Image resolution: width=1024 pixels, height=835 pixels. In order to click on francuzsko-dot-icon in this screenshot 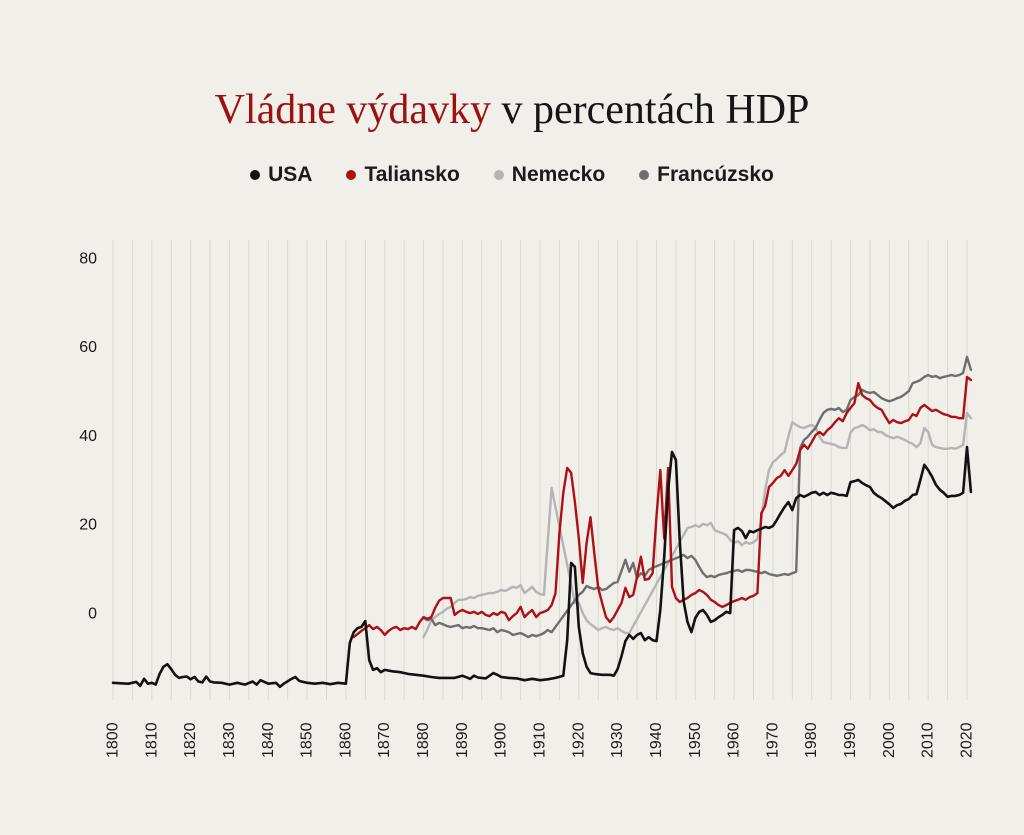, I will do `click(644, 175)`.